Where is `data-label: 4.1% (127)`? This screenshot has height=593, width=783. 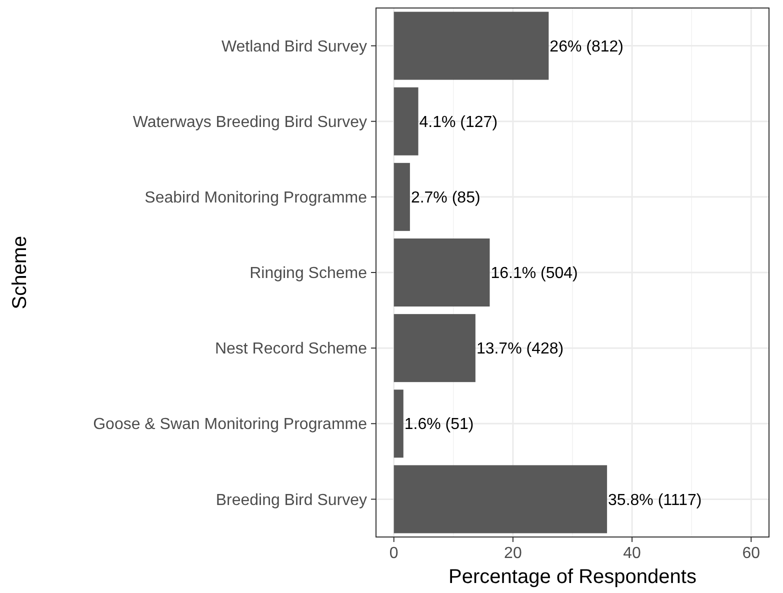 data-label: 4.1% (127) is located at coordinates (458, 122).